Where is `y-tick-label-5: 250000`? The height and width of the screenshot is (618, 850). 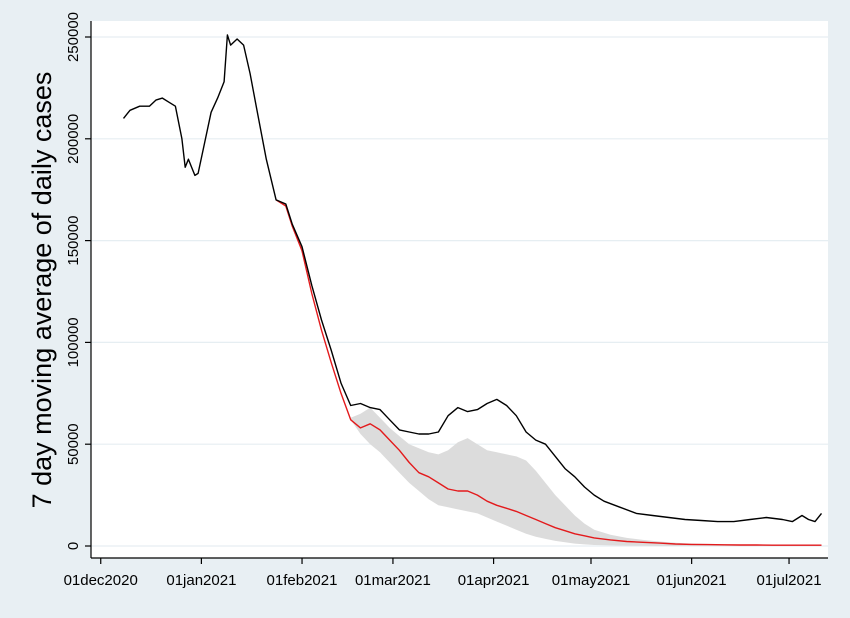
y-tick-label-5: 250000 is located at coordinates (73, 37).